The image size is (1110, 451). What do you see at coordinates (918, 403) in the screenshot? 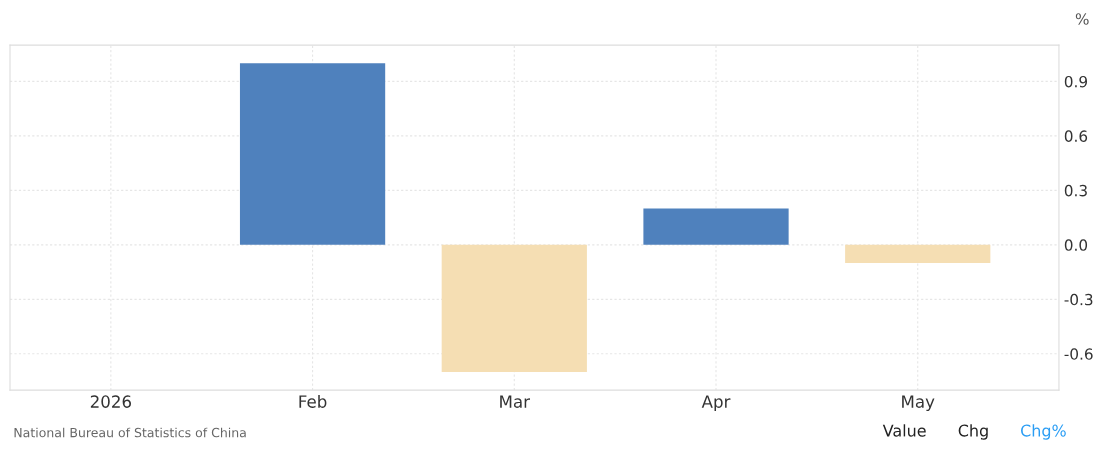
I see `x-tick-label: May` at bounding box center [918, 403].